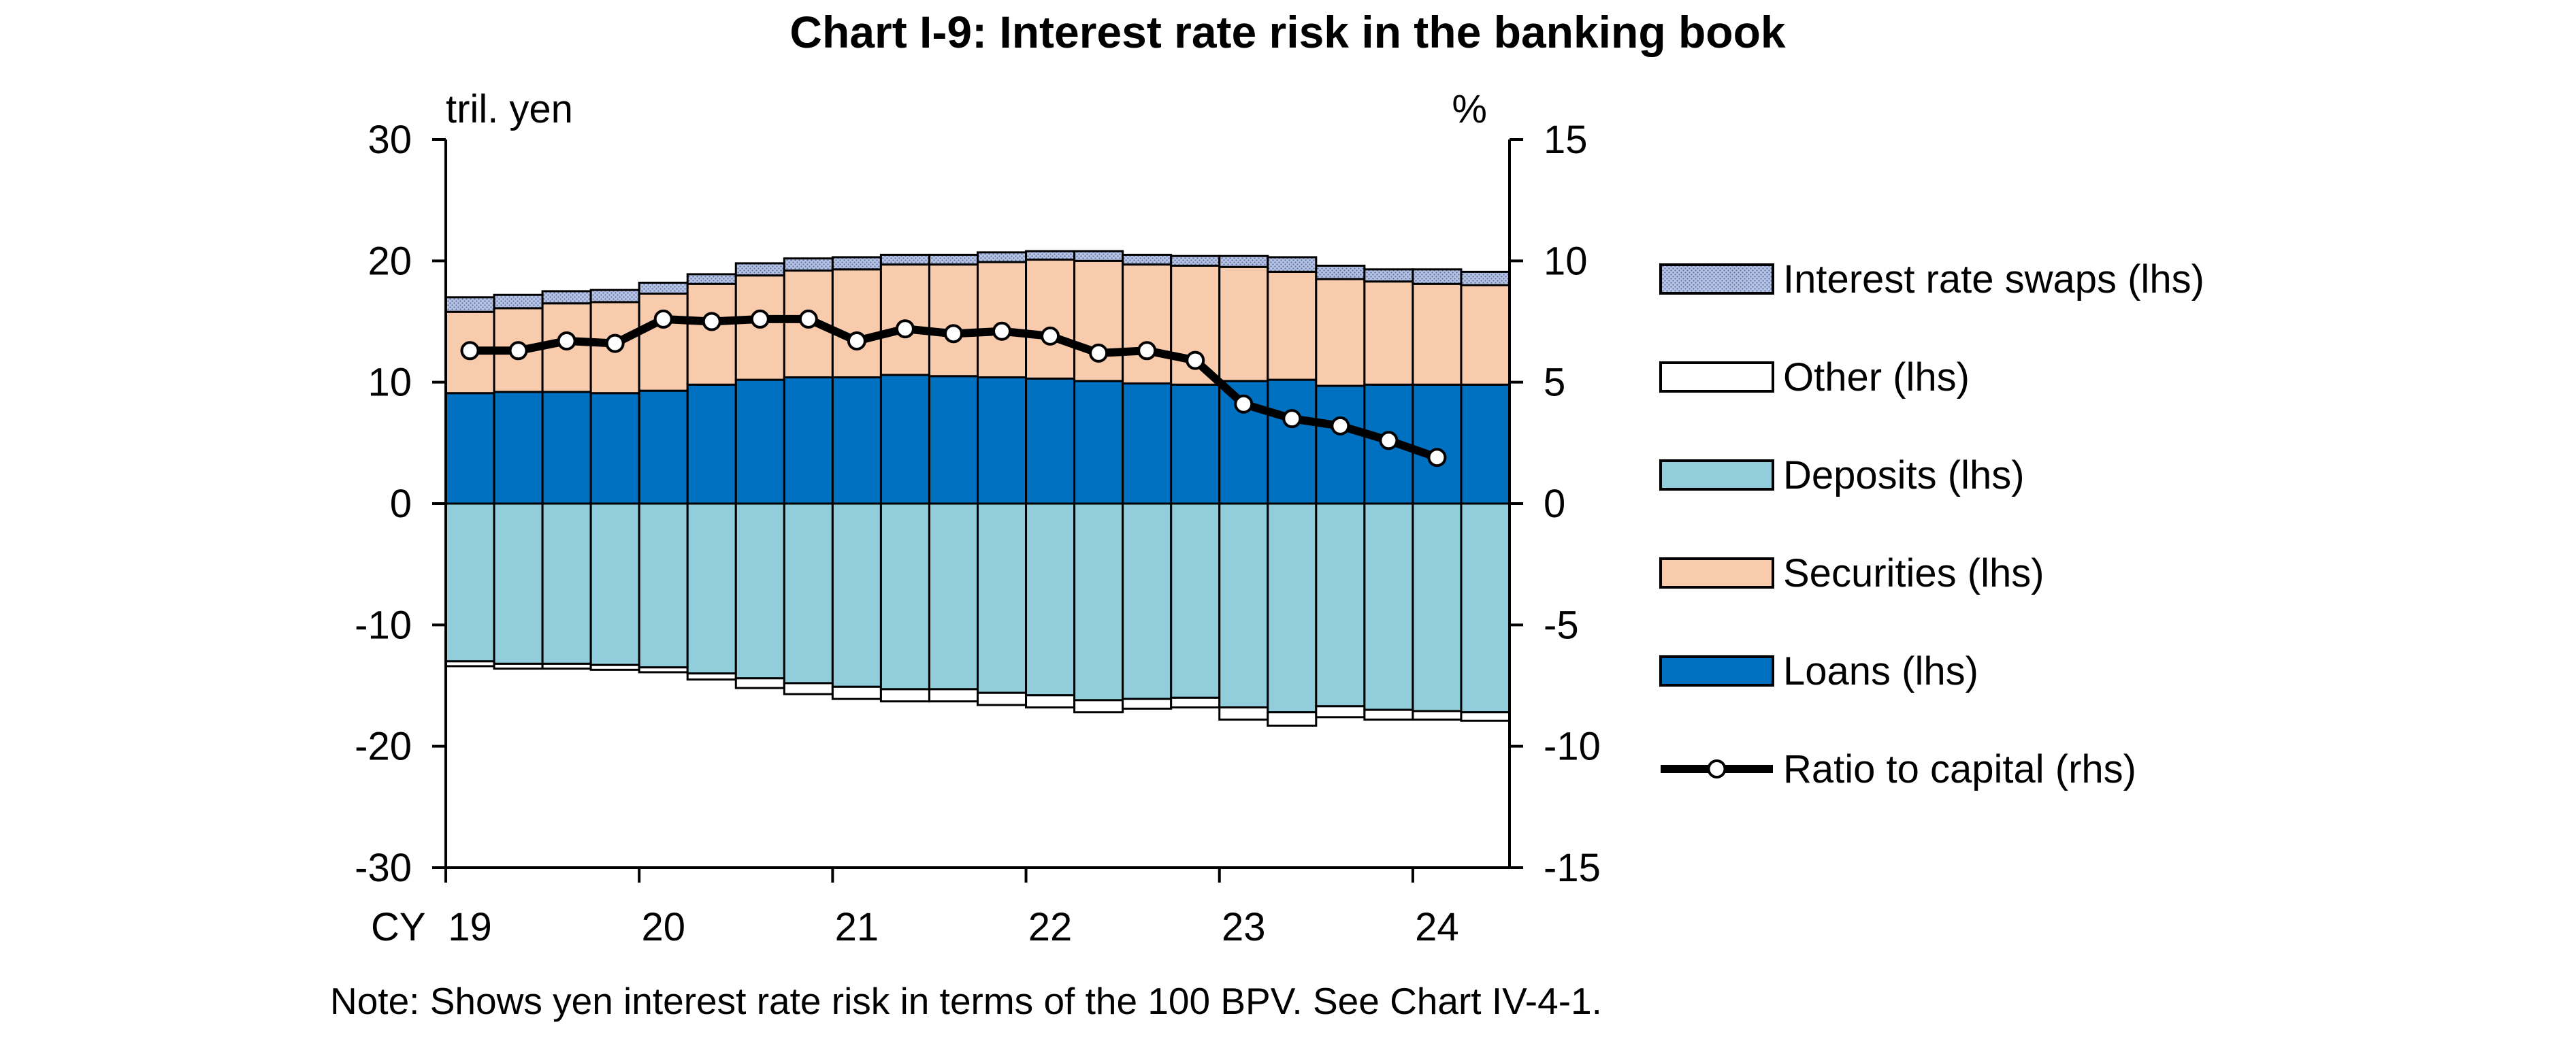  Describe the element at coordinates (1050, 927) in the screenshot. I see `x-axis-tick-label: 22` at that location.